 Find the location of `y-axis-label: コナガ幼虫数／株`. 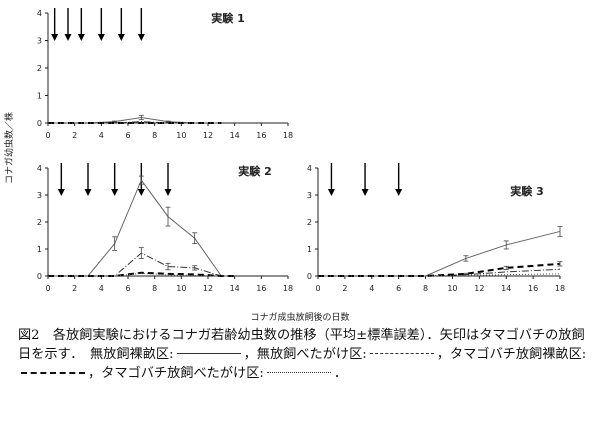

y-axis-label: コナガ幼虫数／株 is located at coordinates (9, 148).